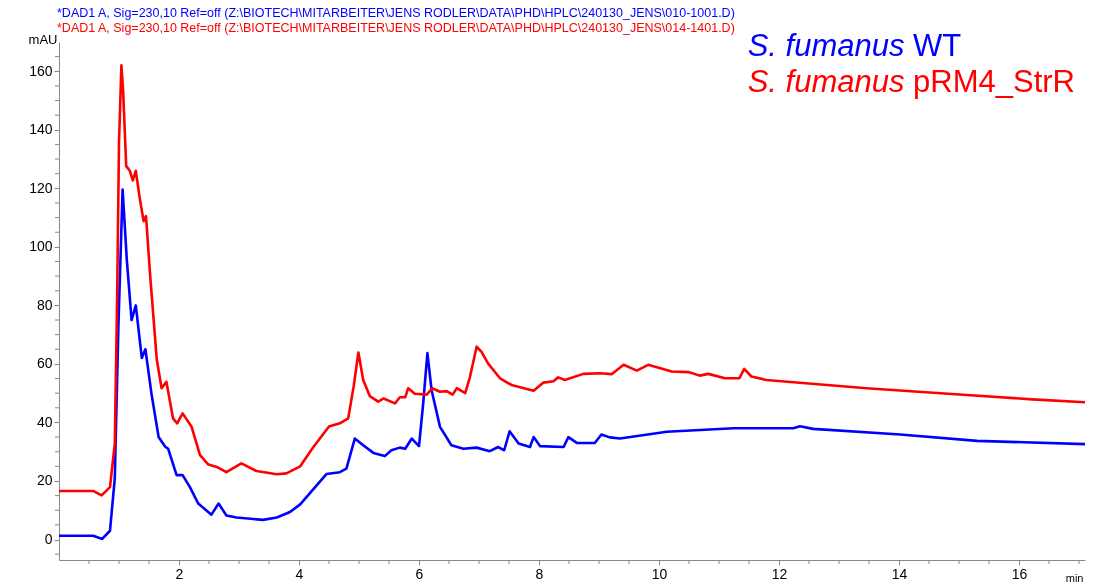 Image resolution: width=1093 pixels, height=588 pixels. I want to click on x-tick-label: 16, so click(1019, 573).